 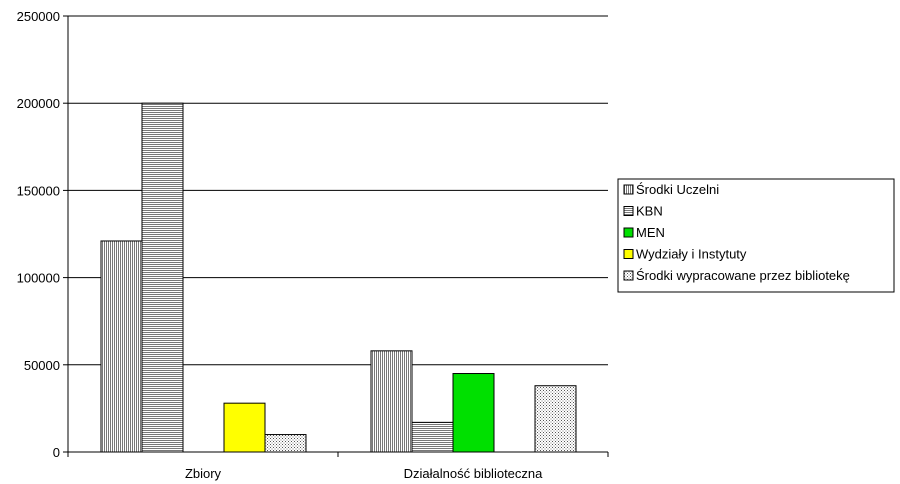 What do you see at coordinates (677, 189) in the screenshot?
I see `legend-label: Środki Uczelni` at bounding box center [677, 189].